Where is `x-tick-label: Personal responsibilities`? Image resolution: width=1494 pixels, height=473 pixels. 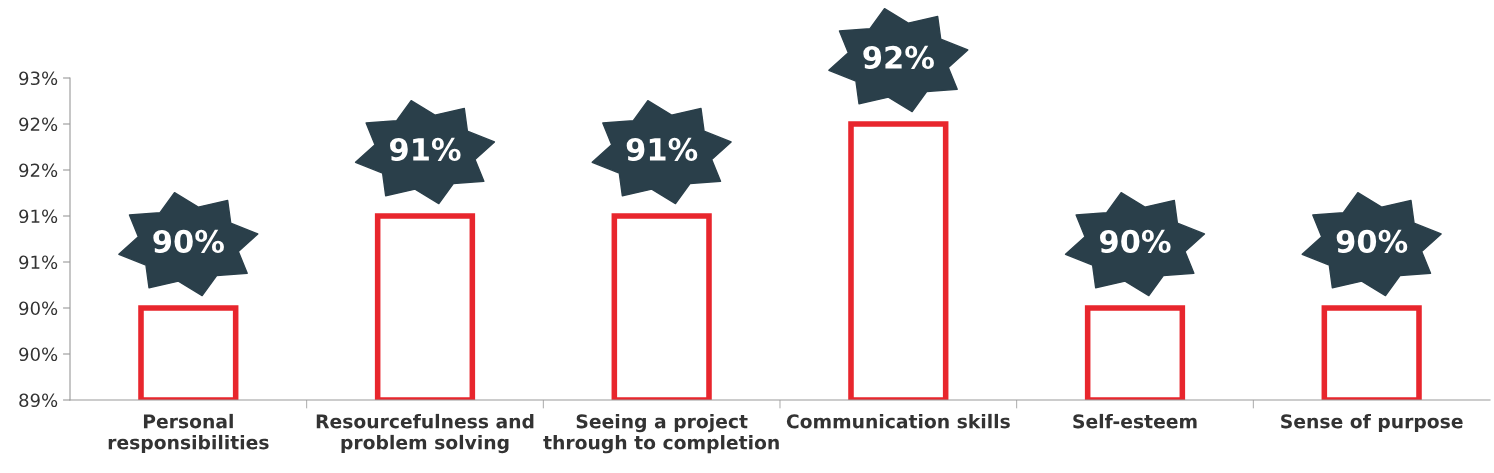 x-tick-label: Personal responsibilities is located at coordinates (188, 433).